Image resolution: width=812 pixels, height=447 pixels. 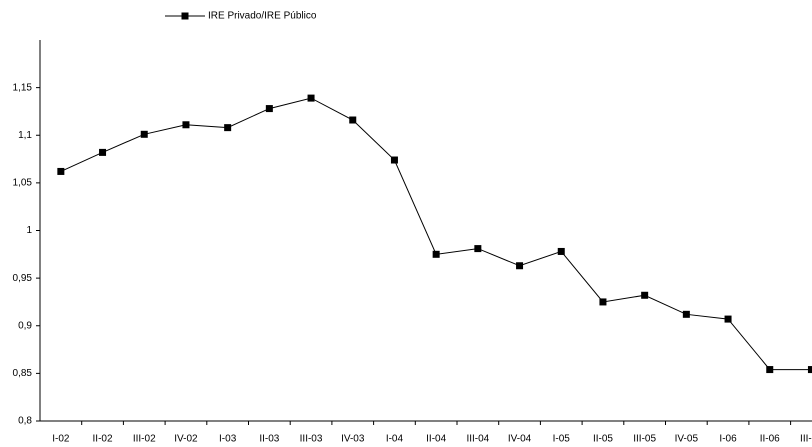 I want to click on y-tick-label: 1, so click(x=29, y=230).